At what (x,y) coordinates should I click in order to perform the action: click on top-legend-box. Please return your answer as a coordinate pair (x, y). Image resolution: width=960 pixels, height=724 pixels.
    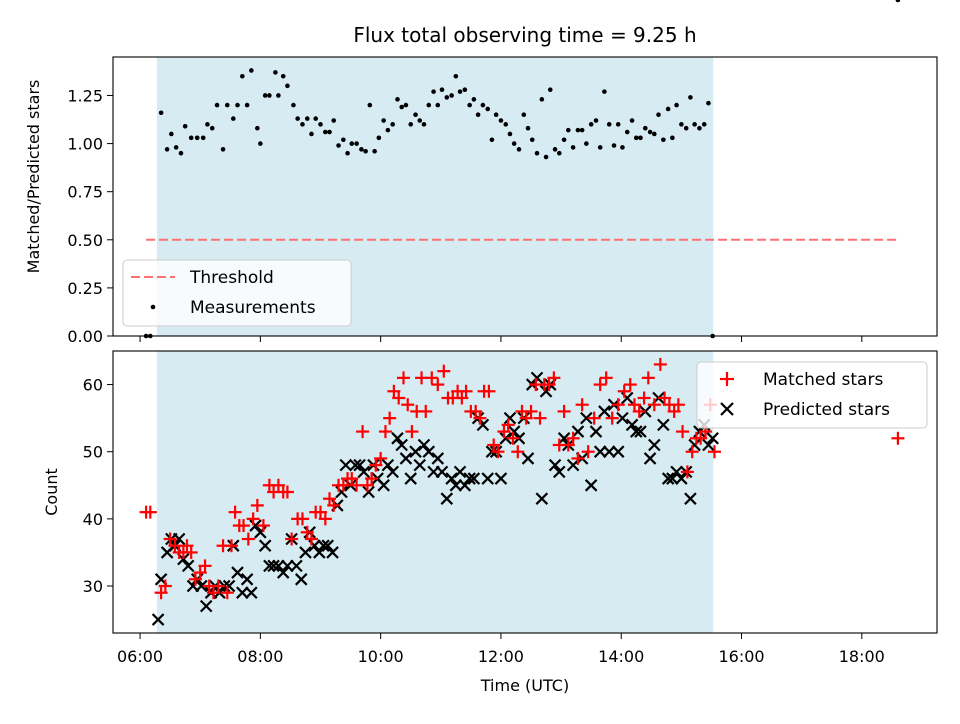
    Looking at the image, I should click on (237, 293).